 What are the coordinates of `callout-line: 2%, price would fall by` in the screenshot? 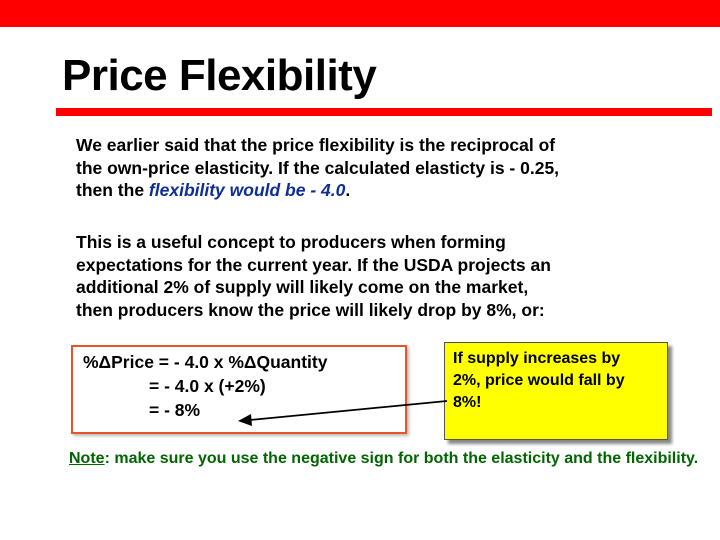 It's located at (539, 380).